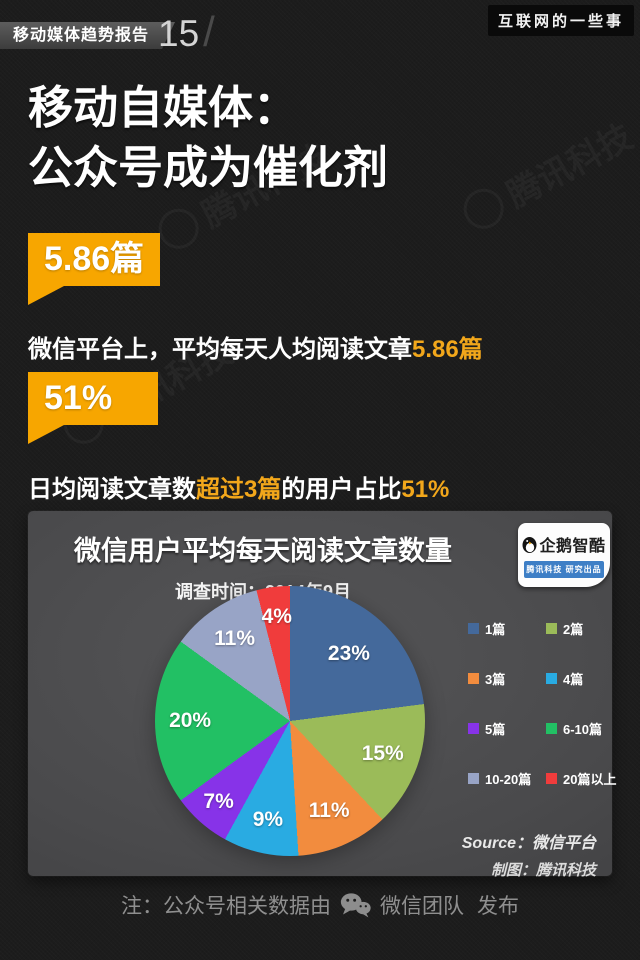 This screenshot has width=640, height=960. What do you see at coordinates (93, 408) in the screenshot?
I see `stat-badge-percent: 51%` at bounding box center [93, 408].